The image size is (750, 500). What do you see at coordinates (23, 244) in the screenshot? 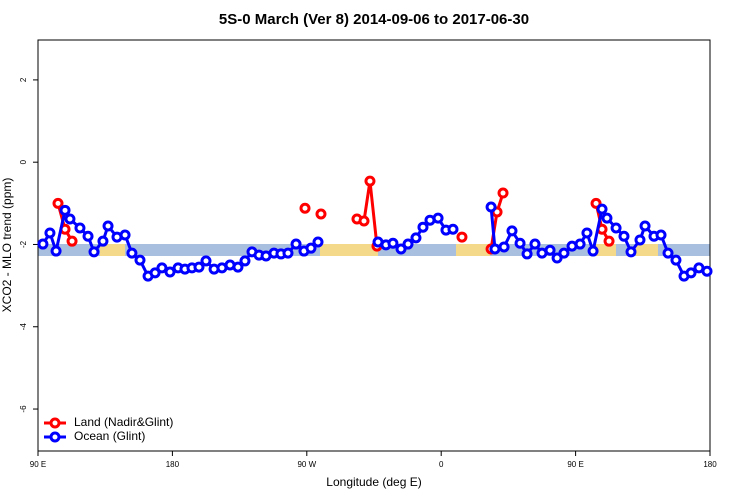
I see `y-tick-label: -2` at bounding box center [23, 244].